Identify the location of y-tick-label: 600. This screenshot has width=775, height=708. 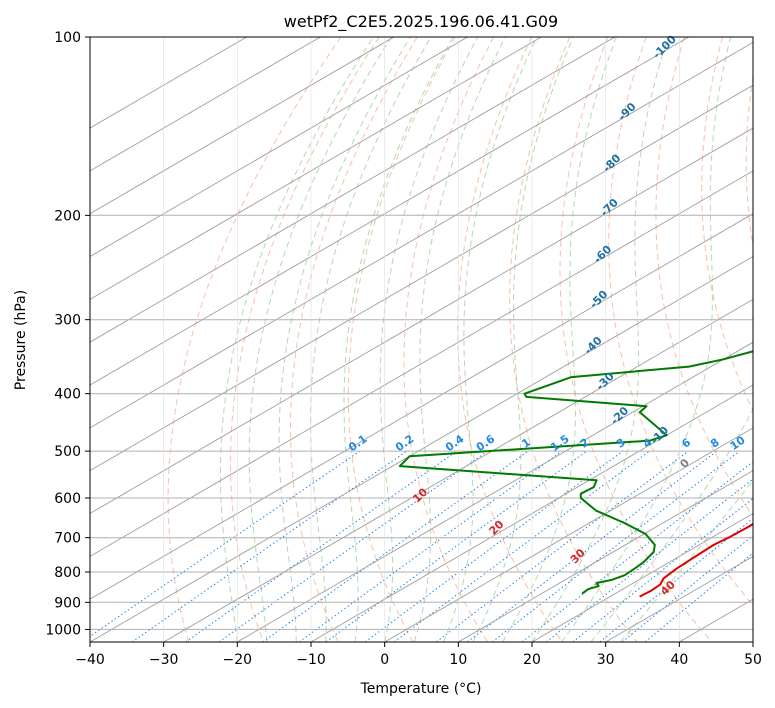
(67, 499).